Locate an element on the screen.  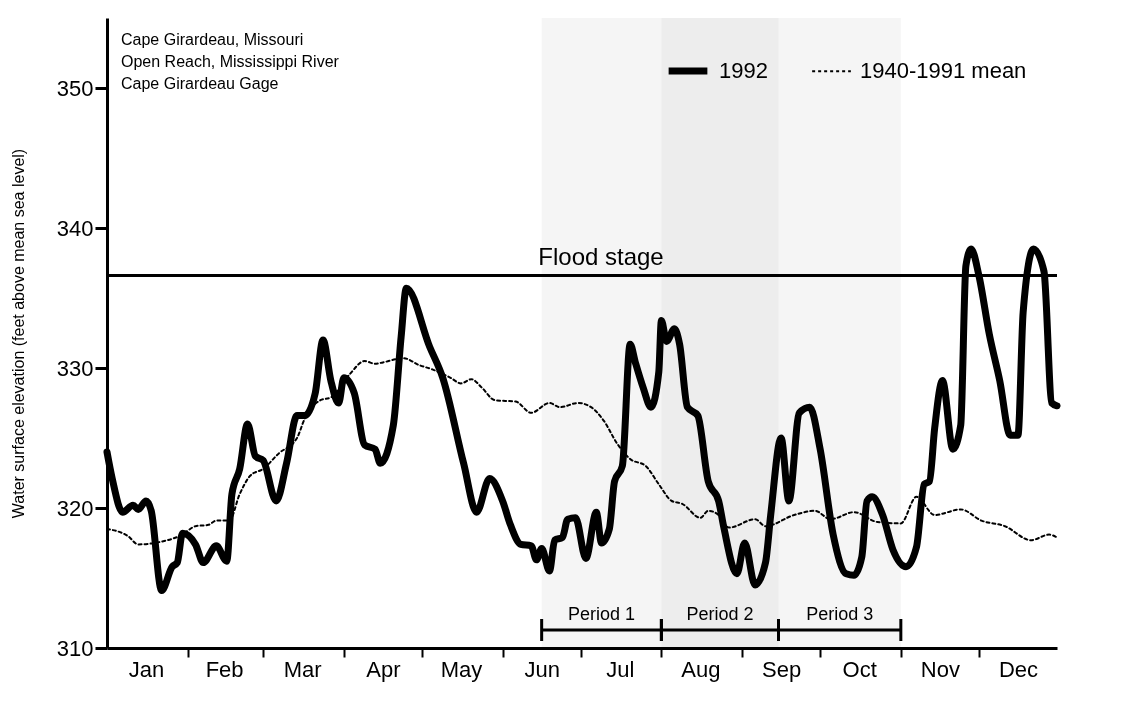
x-tick-label: Oct is located at coordinates (859, 669).